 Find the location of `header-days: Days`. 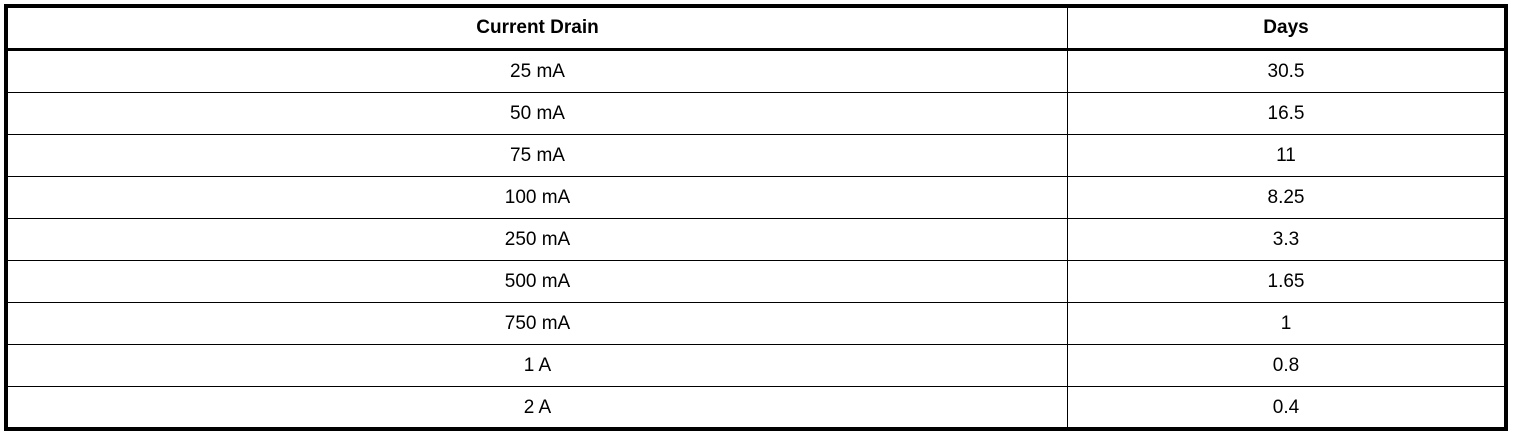

header-days: Days is located at coordinates (1286, 27).